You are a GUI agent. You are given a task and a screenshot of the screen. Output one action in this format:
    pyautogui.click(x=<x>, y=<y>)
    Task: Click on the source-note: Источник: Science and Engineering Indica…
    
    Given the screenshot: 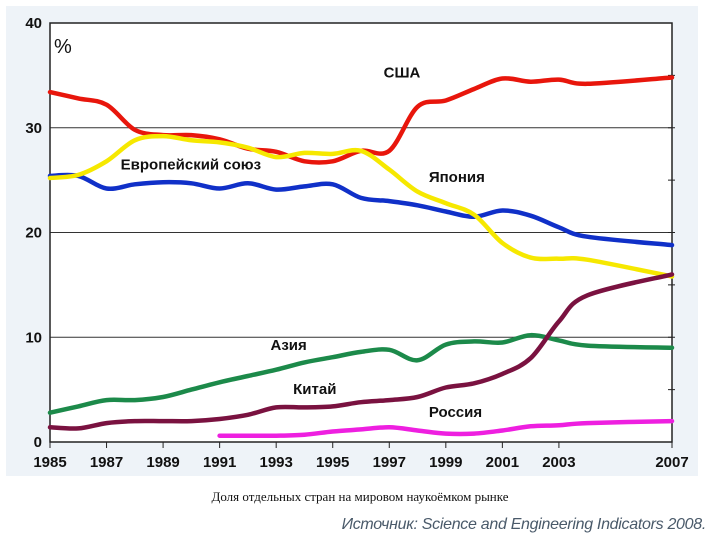 What is the action you would take?
    pyautogui.click(x=524, y=524)
    